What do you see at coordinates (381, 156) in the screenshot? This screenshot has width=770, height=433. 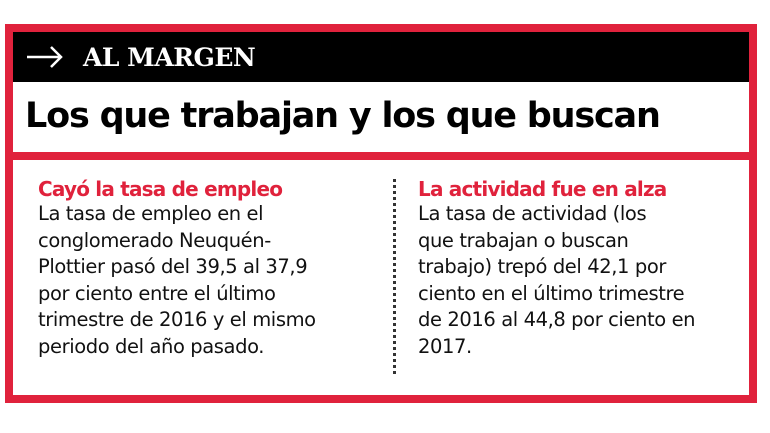 I see `separator` at bounding box center [381, 156].